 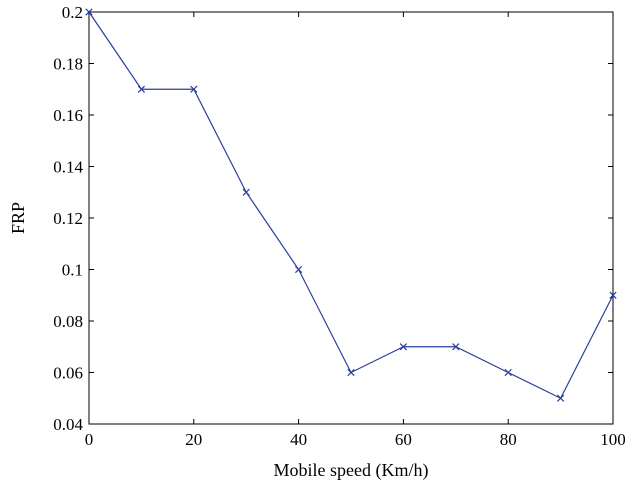 I want to click on y-tick-label: 0.04, so click(x=68, y=424).